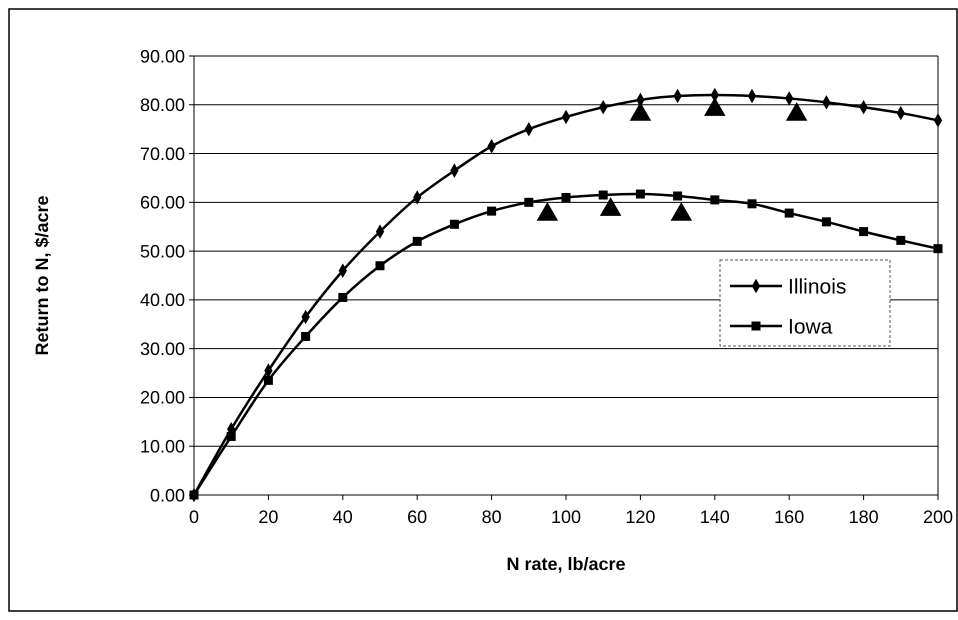 This screenshot has height=620, width=958. Describe the element at coordinates (566, 564) in the screenshot. I see `x-axis-title: N rate, lb/acre` at that location.